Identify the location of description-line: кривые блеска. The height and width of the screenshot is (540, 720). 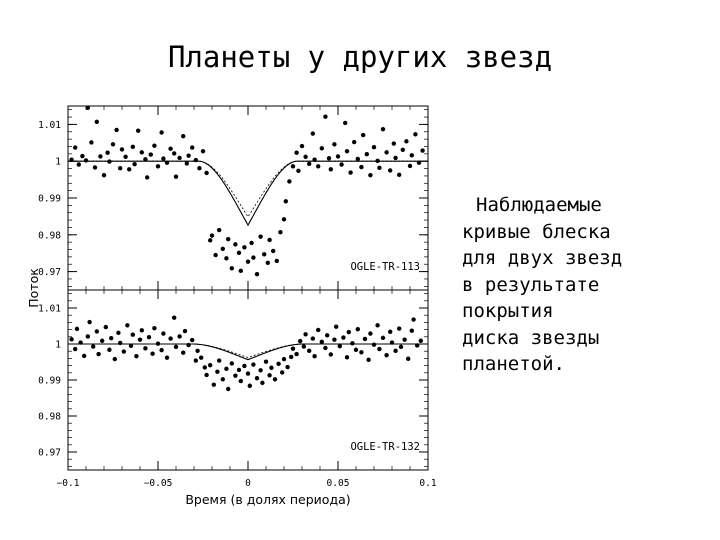
(536, 231).